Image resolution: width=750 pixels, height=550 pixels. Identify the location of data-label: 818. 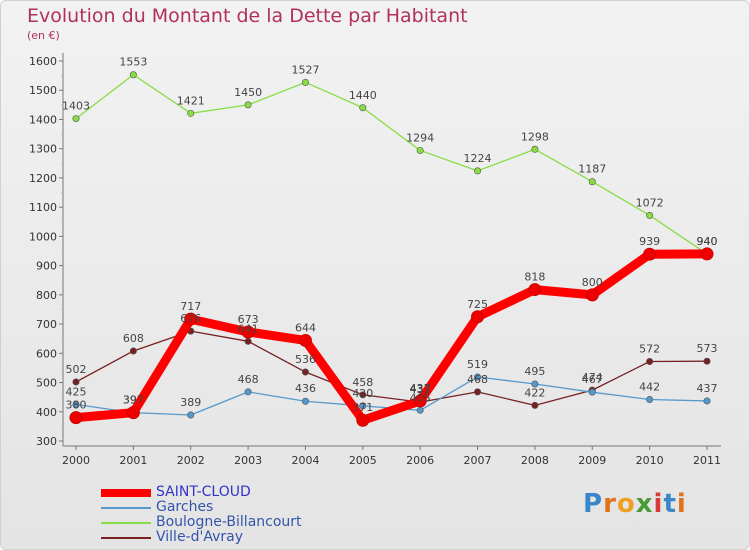
(534, 277).